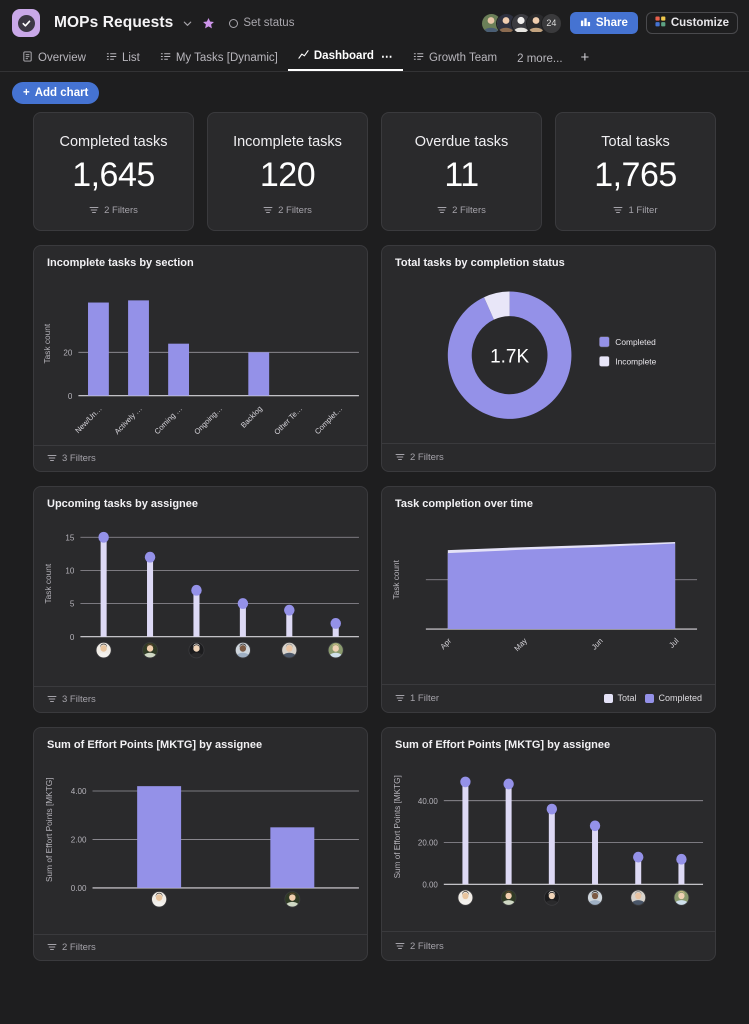 The height and width of the screenshot is (1024, 749). What do you see at coordinates (303, 56) in the screenshot?
I see `chart-icon` at bounding box center [303, 56].